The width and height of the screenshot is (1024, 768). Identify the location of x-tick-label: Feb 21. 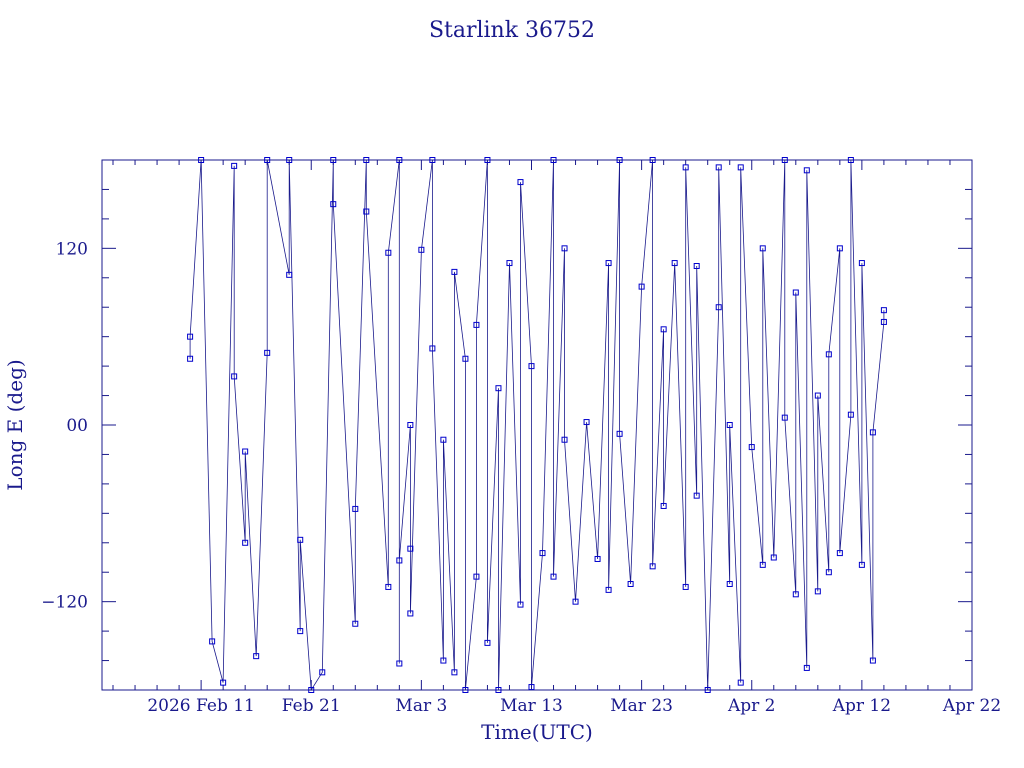
(311, 706).